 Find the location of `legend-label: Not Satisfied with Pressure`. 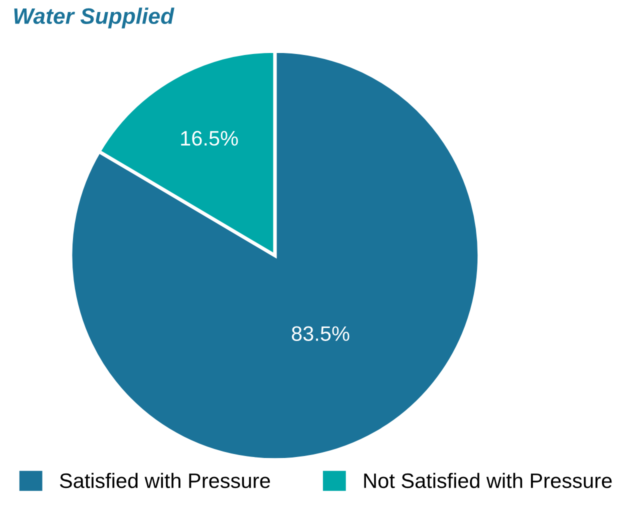

legend-label: Not Satisfied with Pressure is located at coordinates (488, 480).